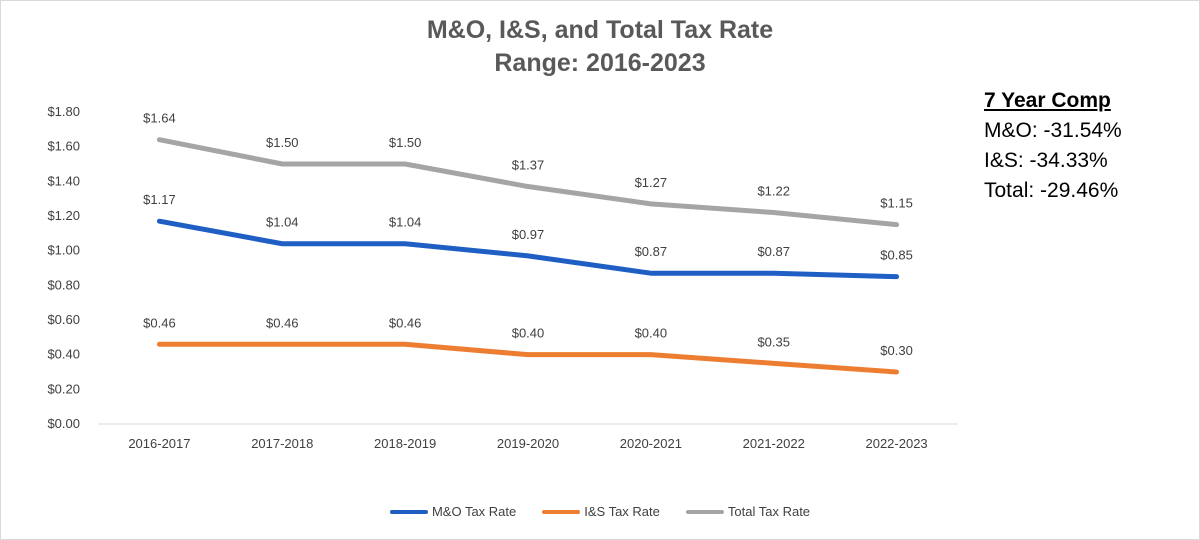 The height and width of the screenshot is (540, 1200). What do you see at coordinates (896, 443) in the screenshot?
I see `x-tick-label: 2022-2023` at bounding box center [896, 443].